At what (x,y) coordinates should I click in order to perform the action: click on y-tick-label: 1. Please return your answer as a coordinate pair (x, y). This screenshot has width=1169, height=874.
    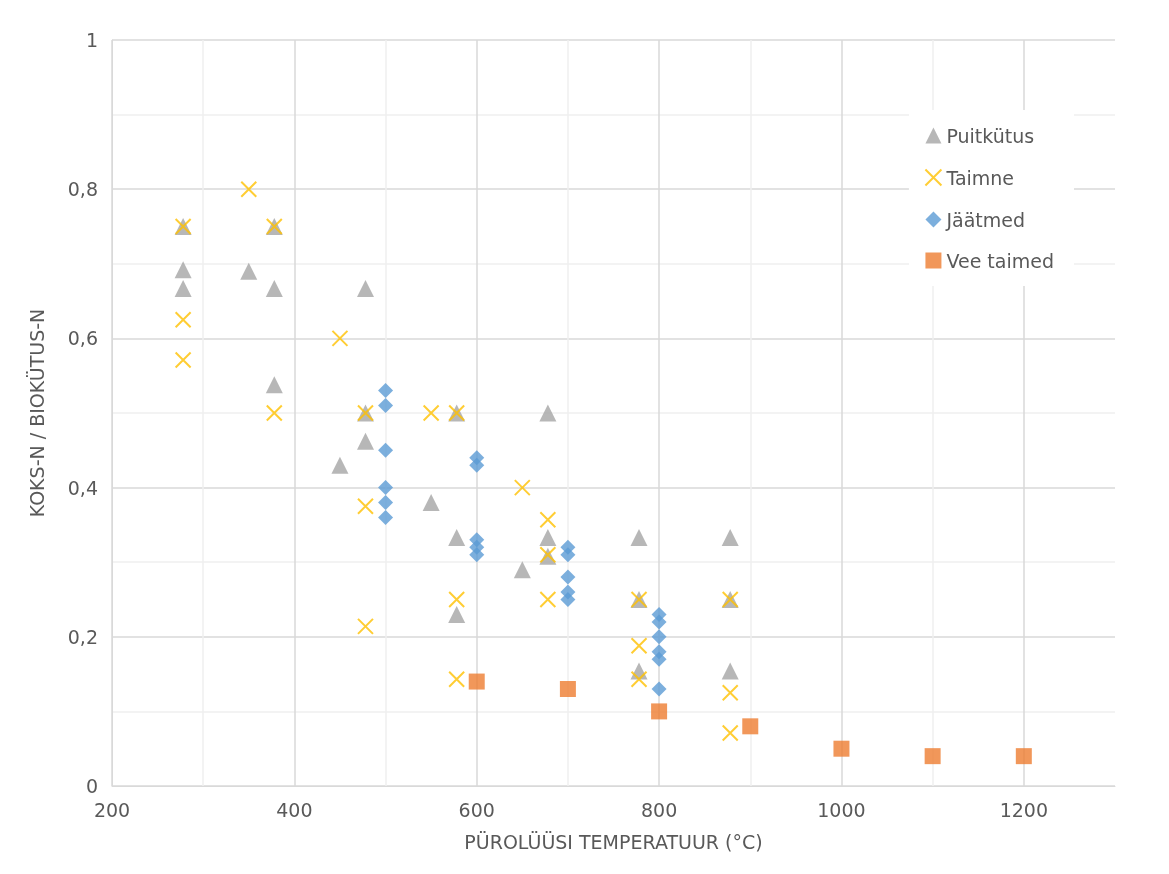
    Looking at the image, I should click on (91, 40).